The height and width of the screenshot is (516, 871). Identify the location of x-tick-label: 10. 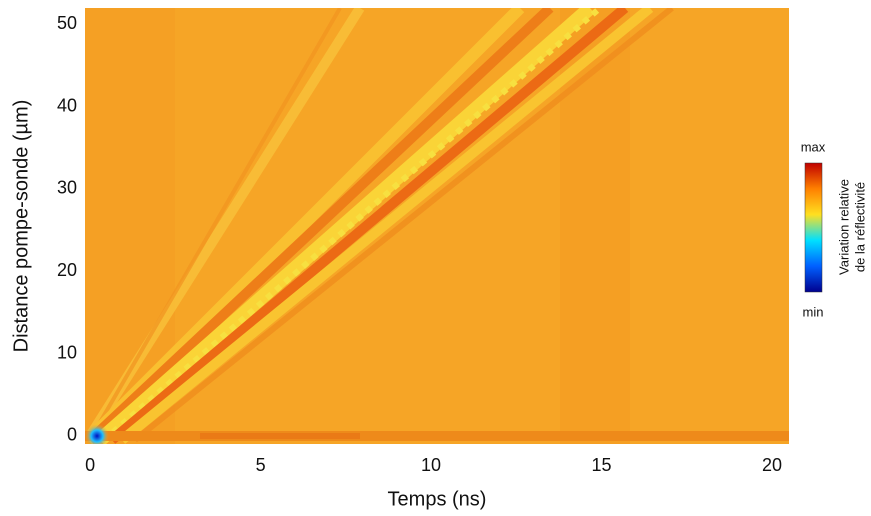
(431, 465).